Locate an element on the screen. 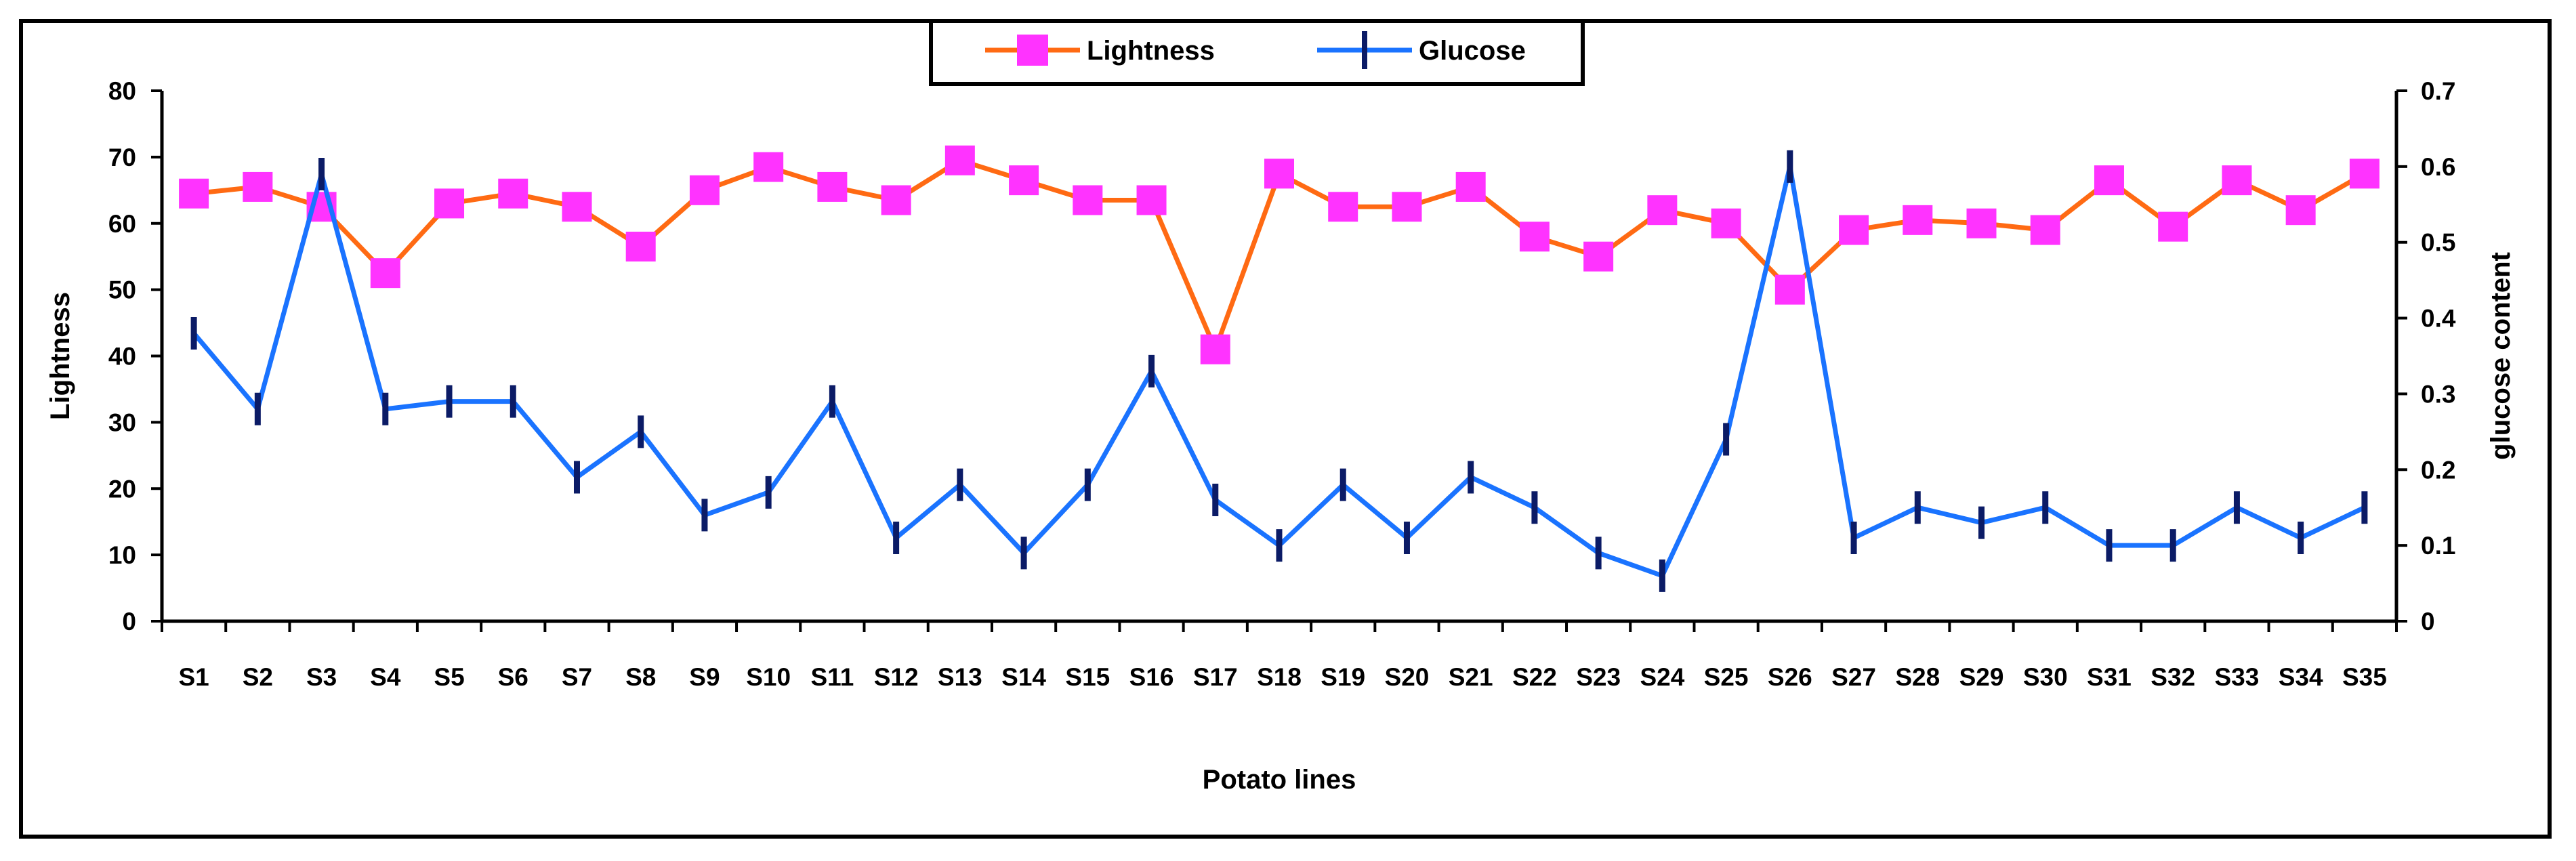 This screenshot has height=861, width=2576. left-axis-title: Lightness is located at coordinates (60, 356).